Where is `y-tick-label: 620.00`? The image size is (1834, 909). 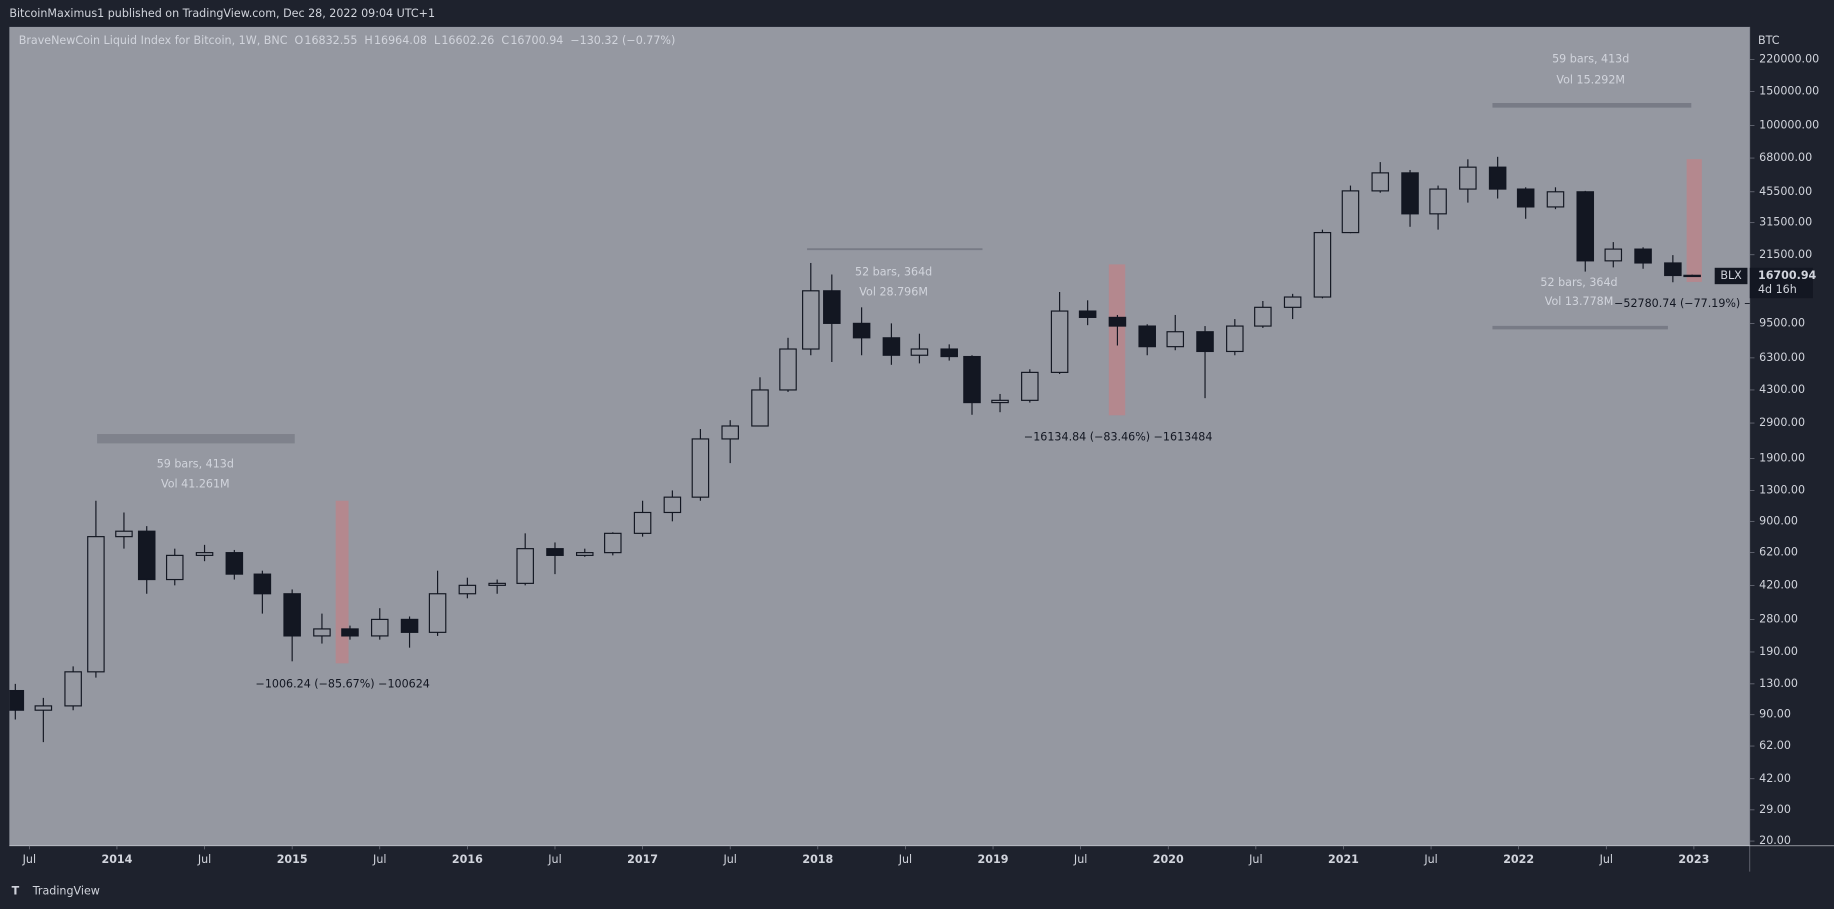
y-tick-label: 620.00 is located at coordinates (1778, 552).